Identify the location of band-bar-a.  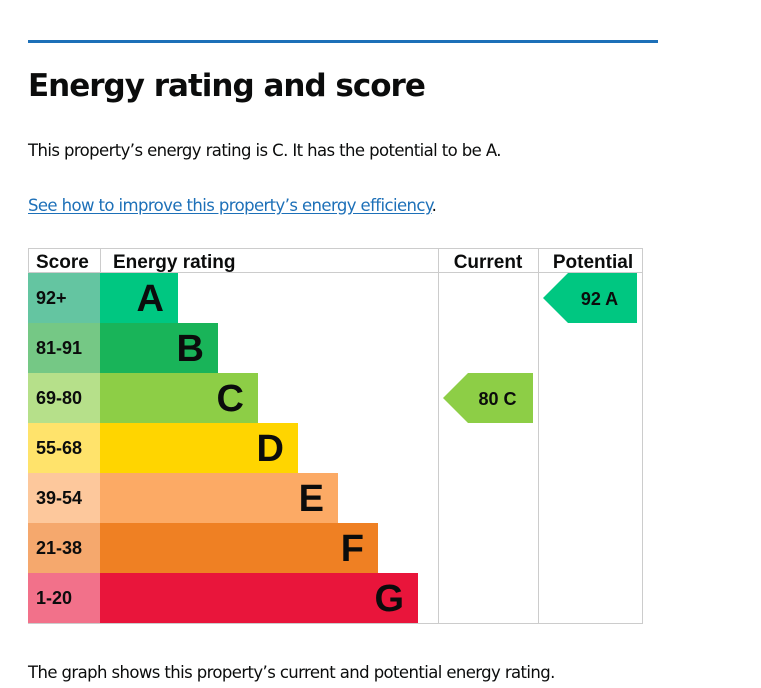
(139, 298).